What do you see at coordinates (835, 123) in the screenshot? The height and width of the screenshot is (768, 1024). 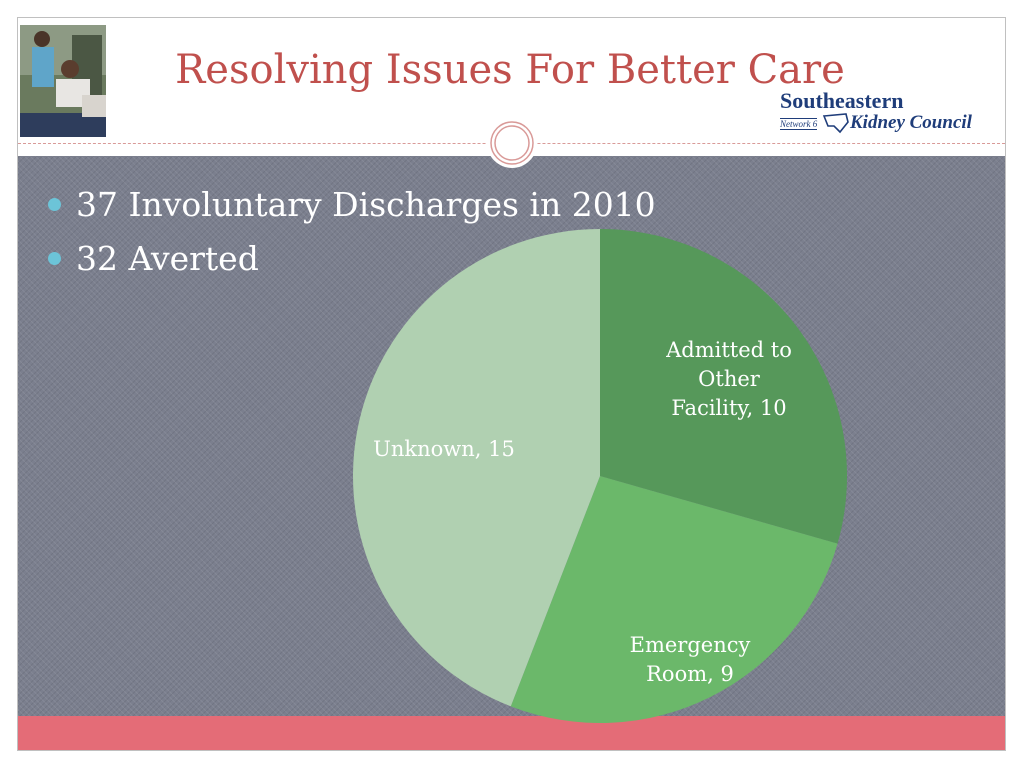 I see `state-map-icon` at bounding box center [835, 123].